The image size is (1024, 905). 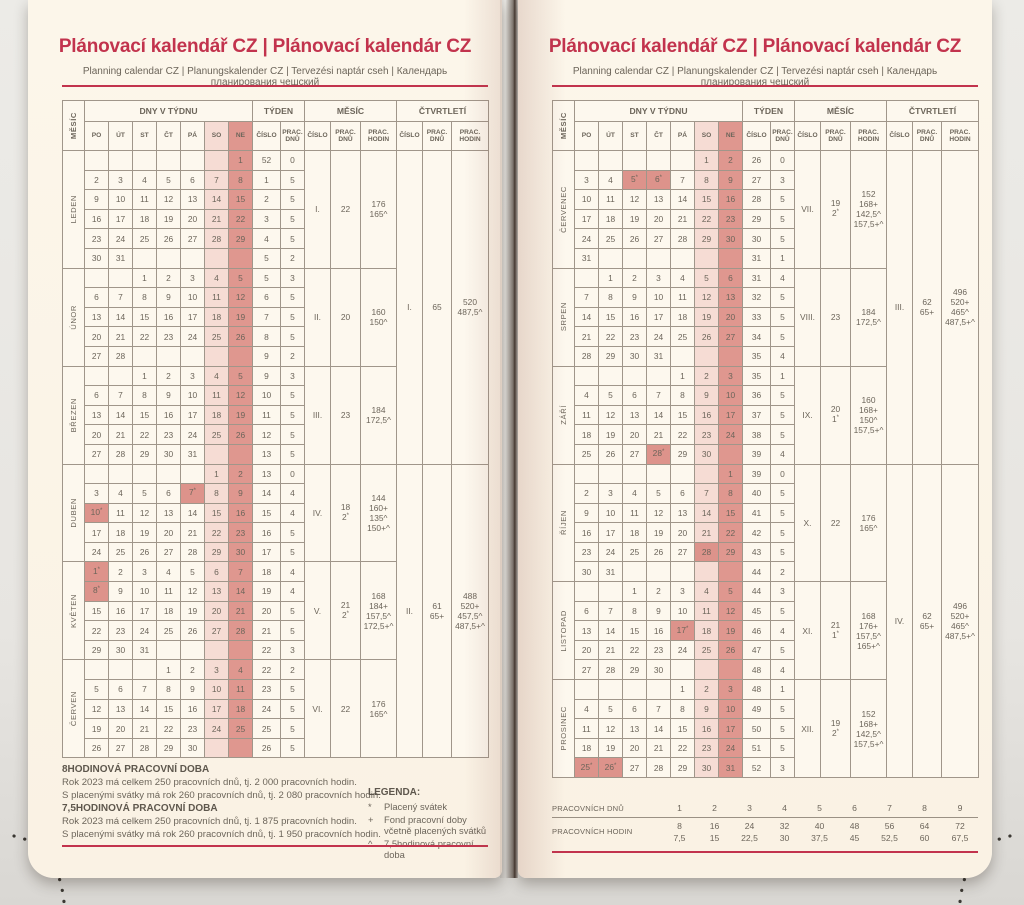 What do you see at coordinates (409, 611) in the screenshot?
I see `quarter-number-cell: II.` at bounding box center [409, 611].